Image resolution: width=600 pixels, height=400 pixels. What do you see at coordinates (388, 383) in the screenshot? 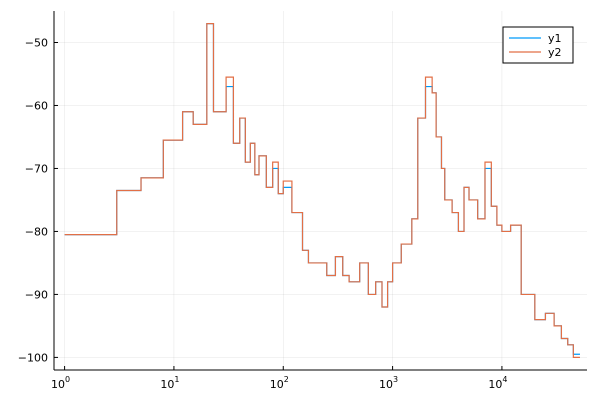
I see `x-tick-label: 10³` at bounding box center [388, 383].